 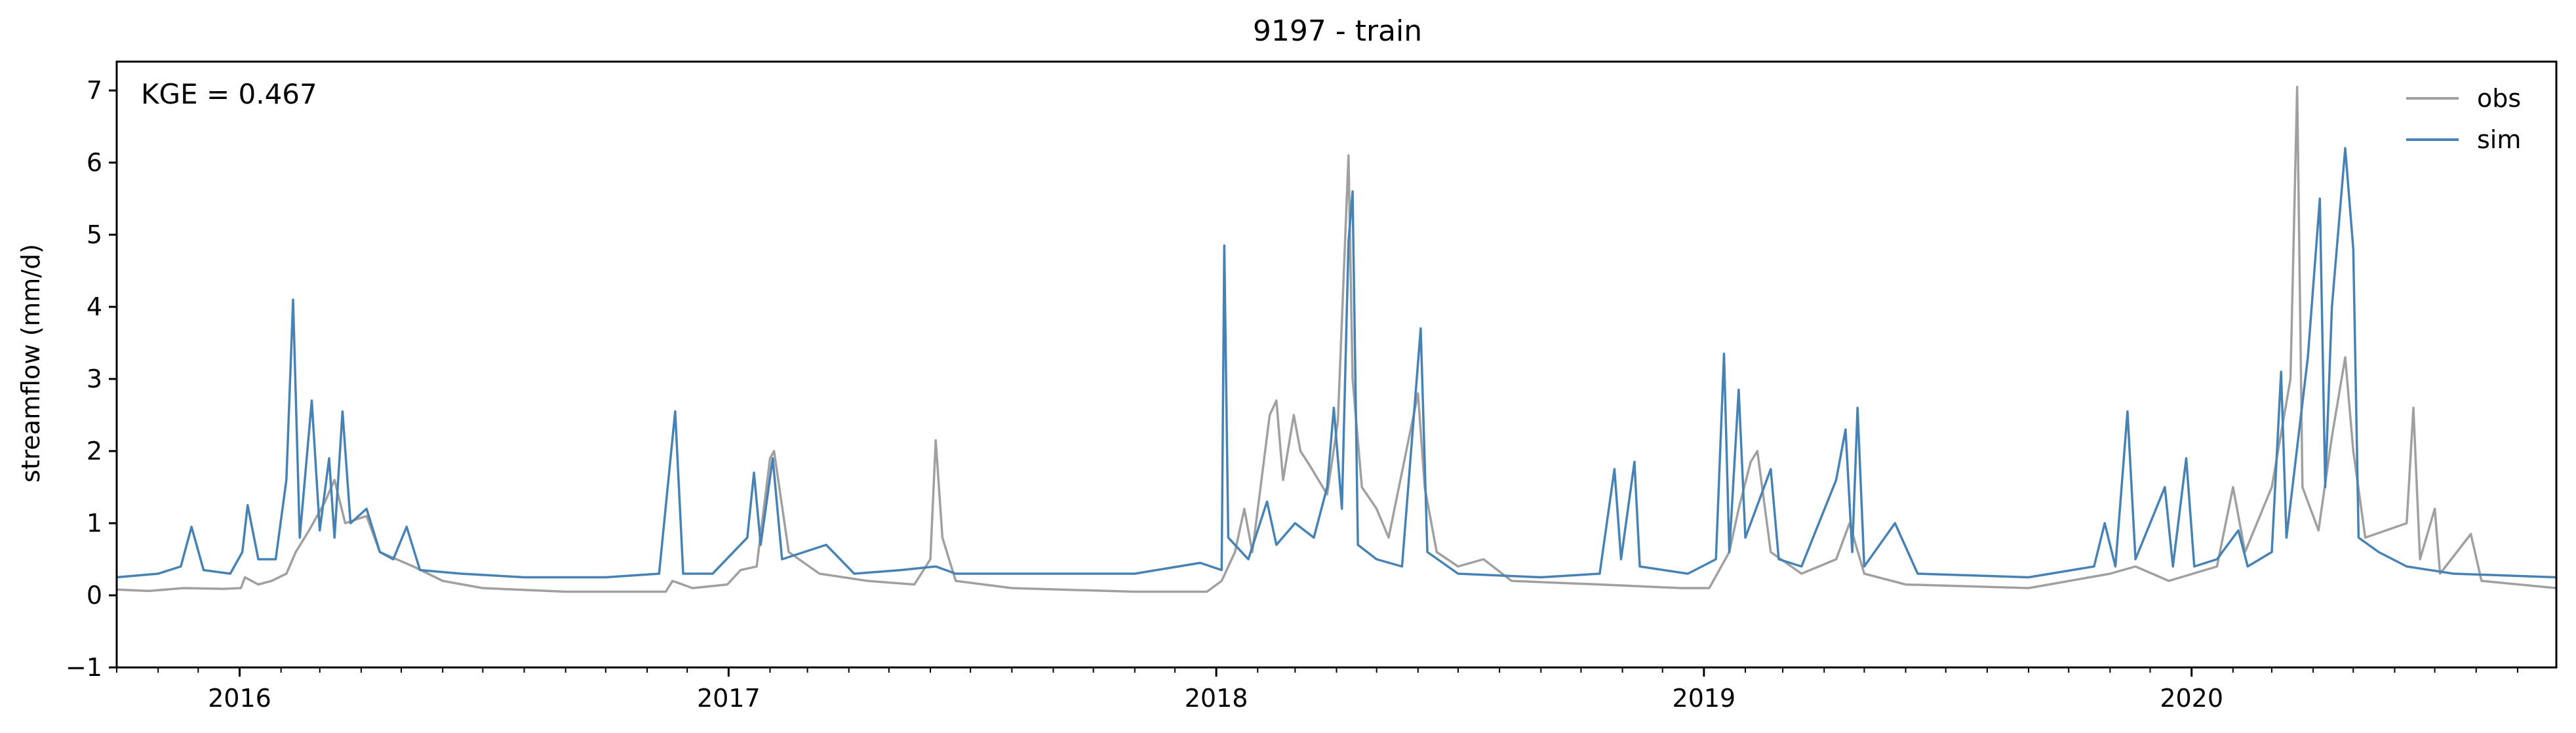 What do you see at coordinates (1704, 698) in the screenshot?
I see `x-tick-label: 2019` at bounding box center [1704, 698].